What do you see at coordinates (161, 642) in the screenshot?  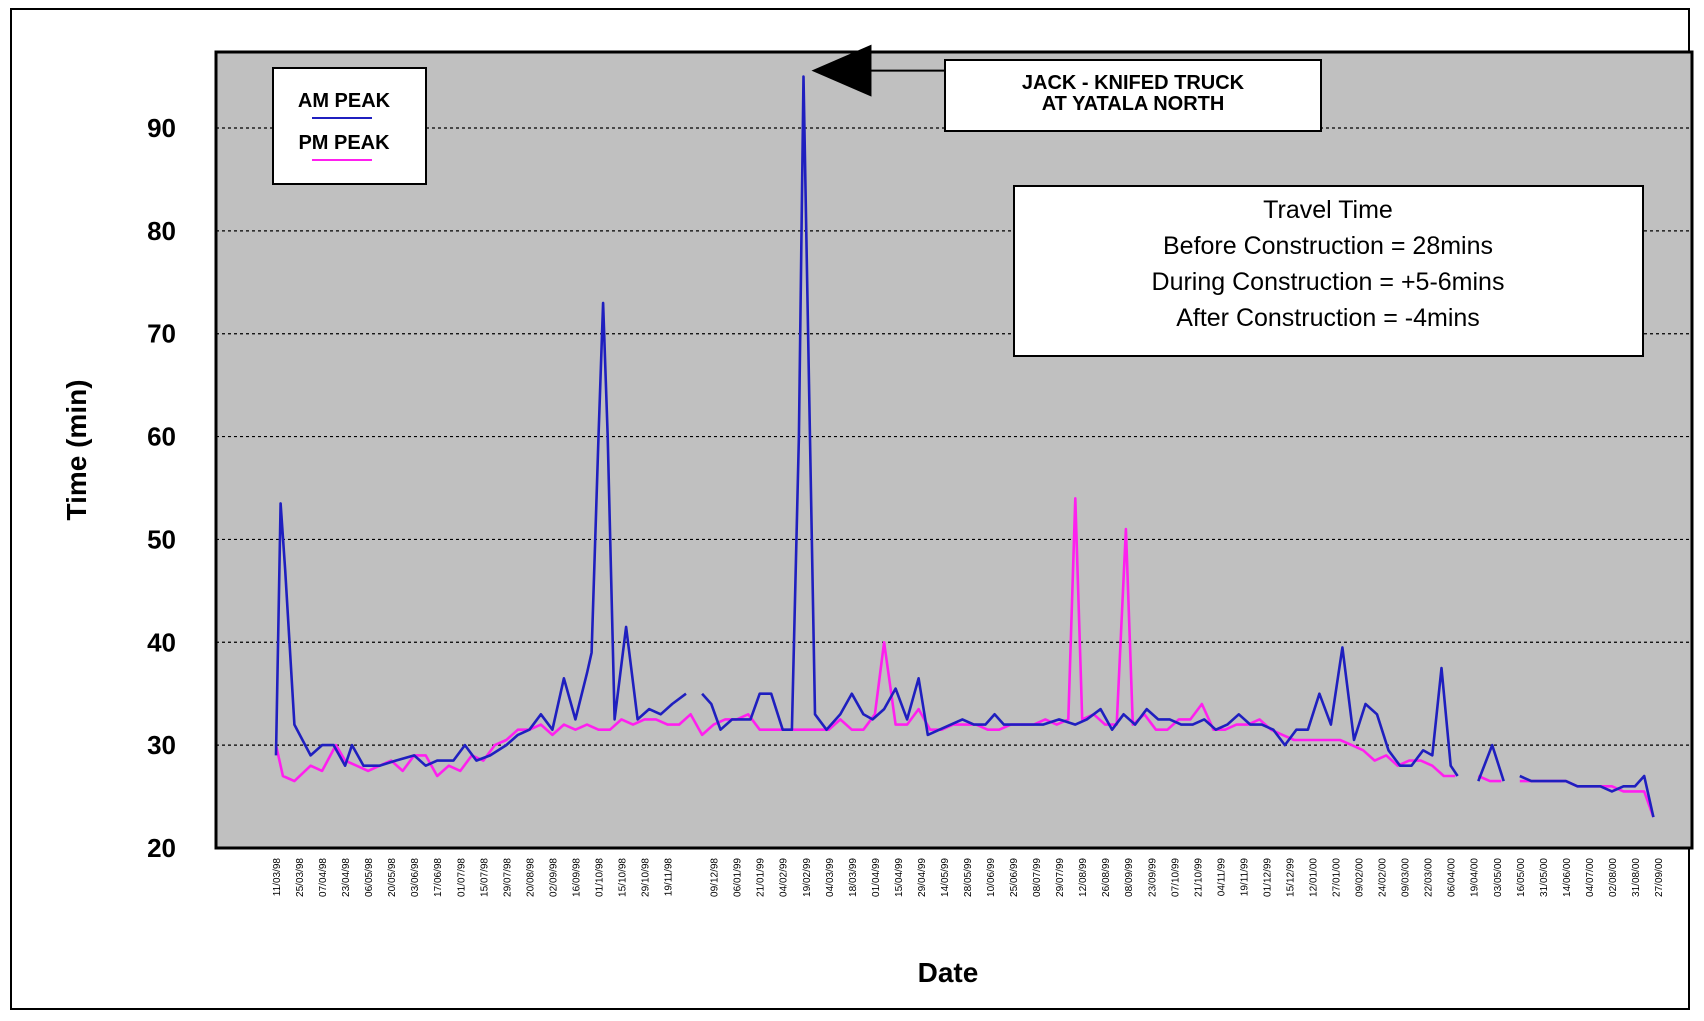 I see `y-tick-label: 40` at bounding box center [161, 642].